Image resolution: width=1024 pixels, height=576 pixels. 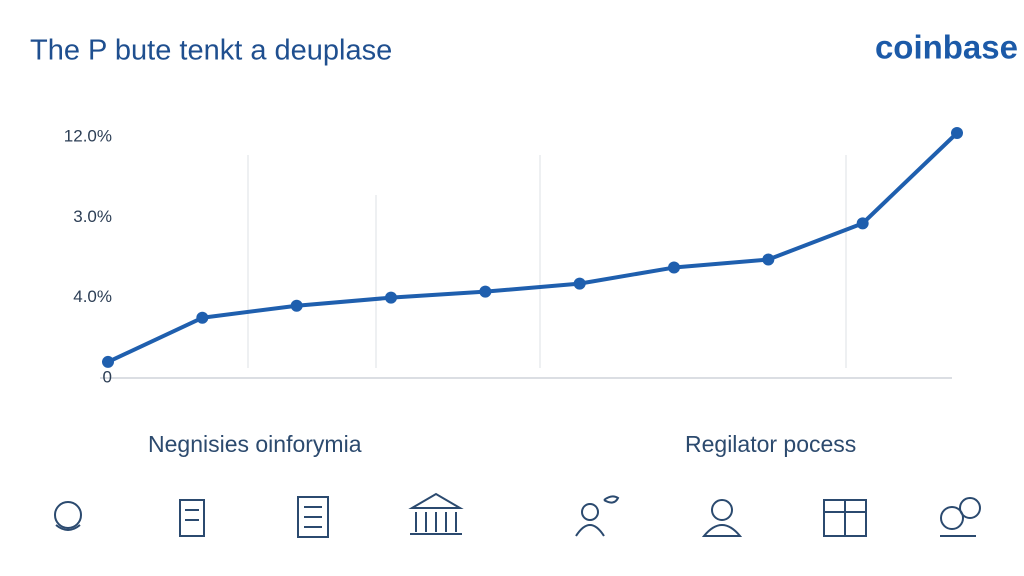 I want to click on y-tick-label: 4.0%, so click(x=92, y=296).